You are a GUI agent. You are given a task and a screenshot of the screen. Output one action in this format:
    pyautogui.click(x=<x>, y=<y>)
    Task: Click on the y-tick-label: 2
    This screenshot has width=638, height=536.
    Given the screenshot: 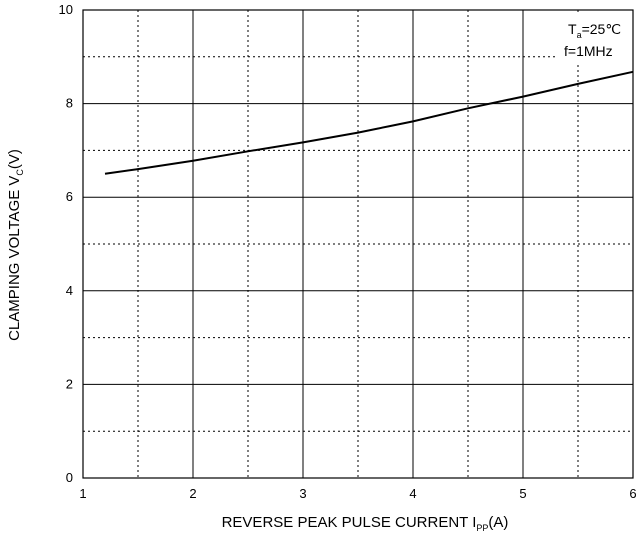 What is the action you would take?
    pyautogui.click(x=69, y=383)
    